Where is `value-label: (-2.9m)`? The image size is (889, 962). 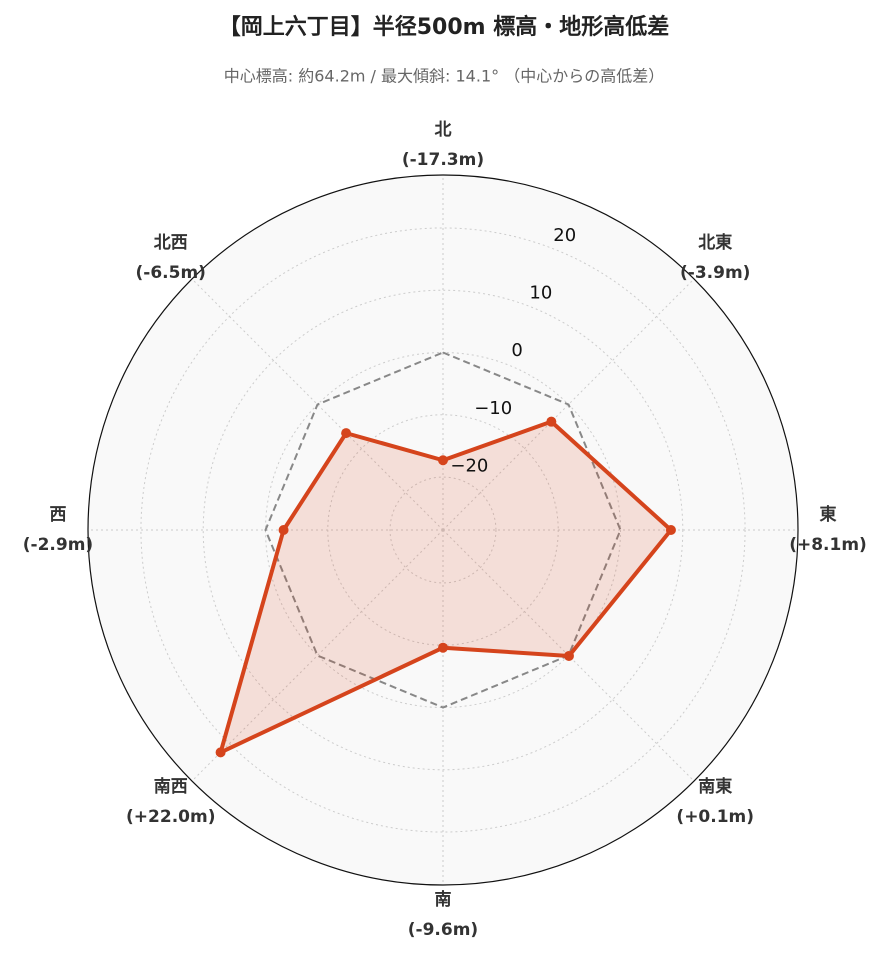
value-label: (-2.9m) is located at coordinates (58, 545).